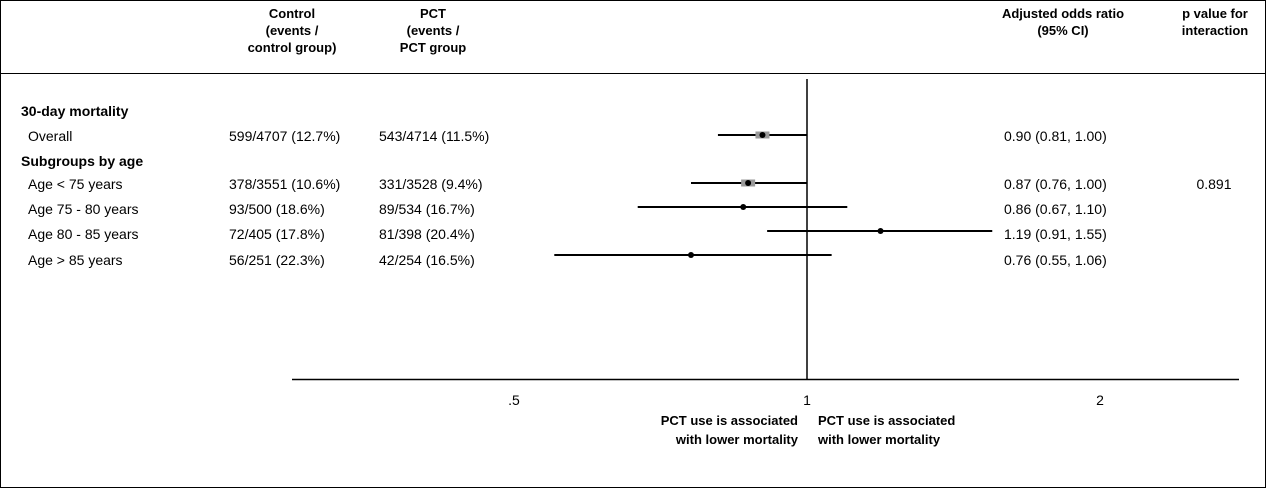  Describe the element at coordinates (1055, 209) in the screenshot. I see `row-odds-ratio-text: 0.86 (0.67, 1.10)` at that location.